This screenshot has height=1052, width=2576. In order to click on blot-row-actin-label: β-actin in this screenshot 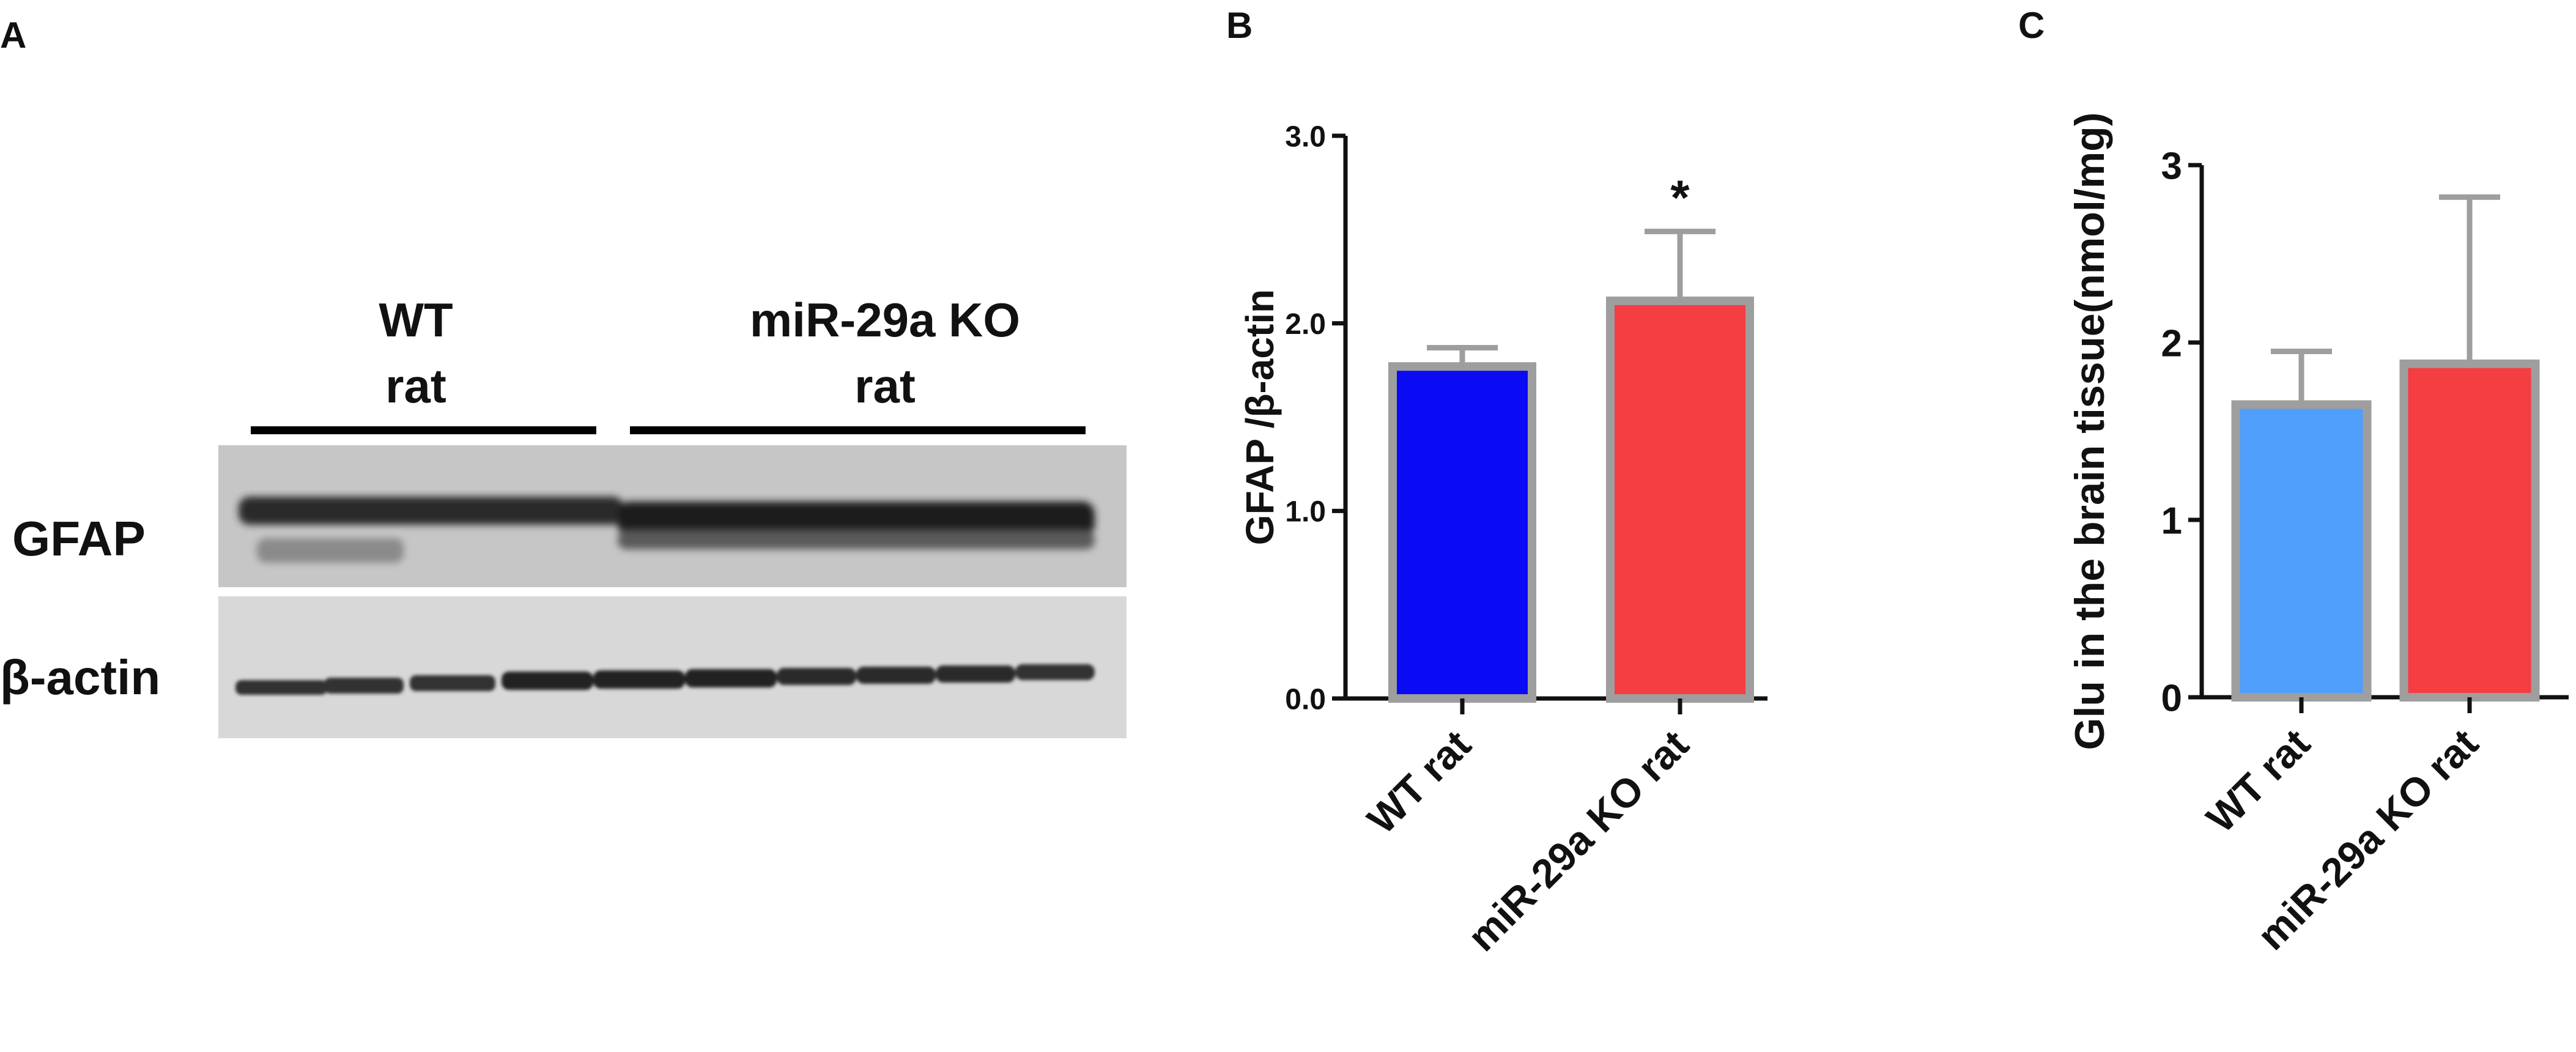, I will do `click(80, 677)`.